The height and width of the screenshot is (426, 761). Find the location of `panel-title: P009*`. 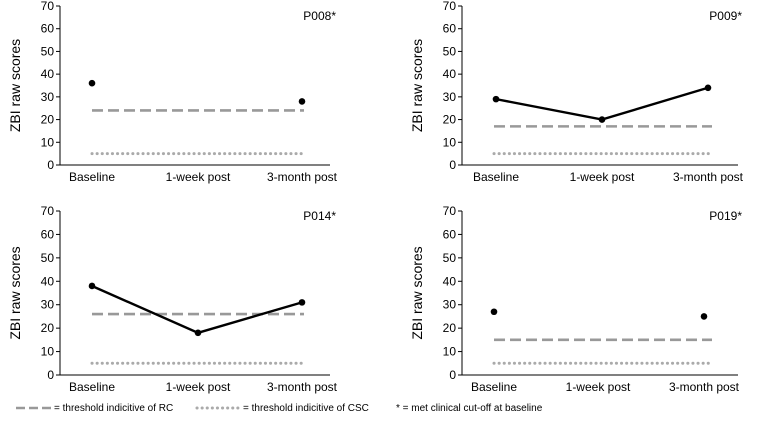

panel-title: P009* is located at coordinates (725, 16).